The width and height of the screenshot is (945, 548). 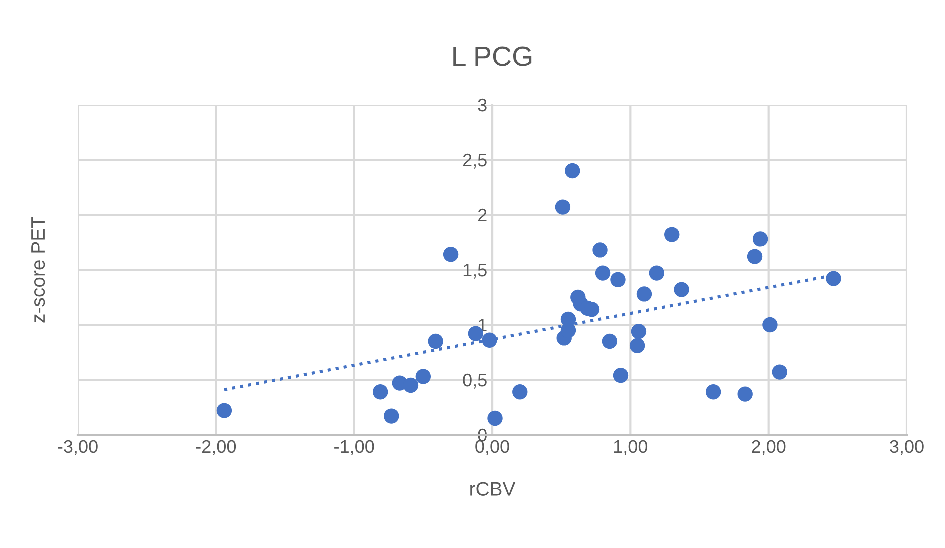 I want to click on y-tick-label: 2, so click(x=482, y=215).